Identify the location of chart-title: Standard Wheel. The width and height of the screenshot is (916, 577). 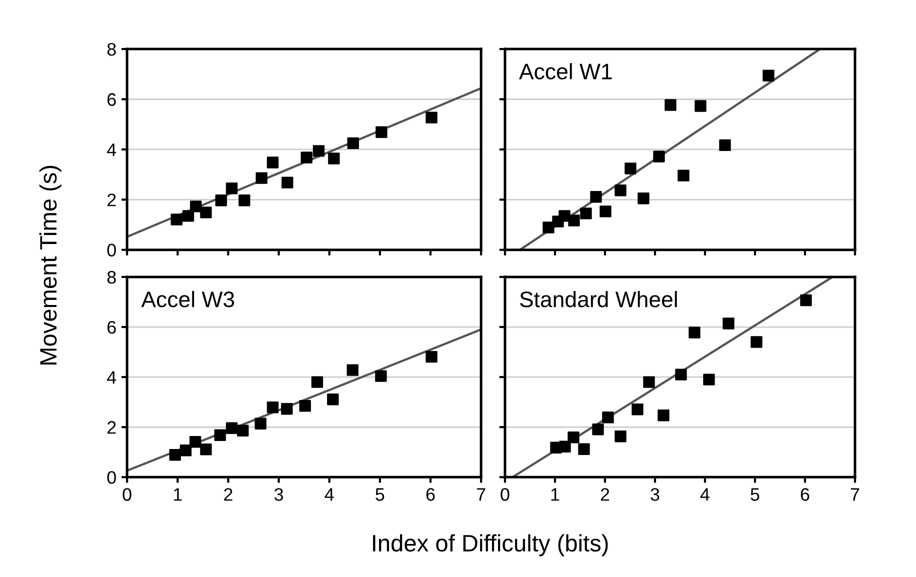
(598, 299).